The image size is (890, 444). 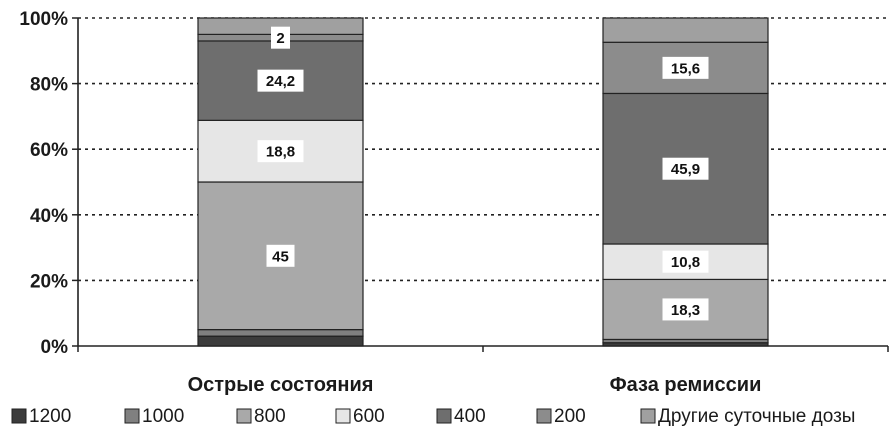 I want to click on y-tick-label: 100%, so click(x=43, y=19).